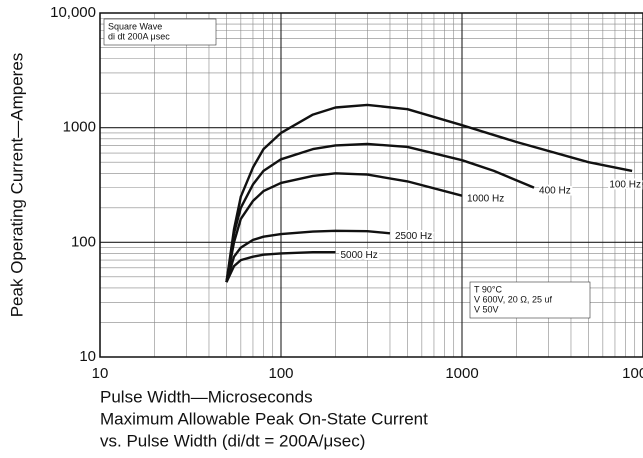  What do you see at coordinates (232, 440) in the screenshot?
I see `chart-subtitle: vs. Pulse Width (di/dt = 200A/μsec)` at bounding box center [232, 440].